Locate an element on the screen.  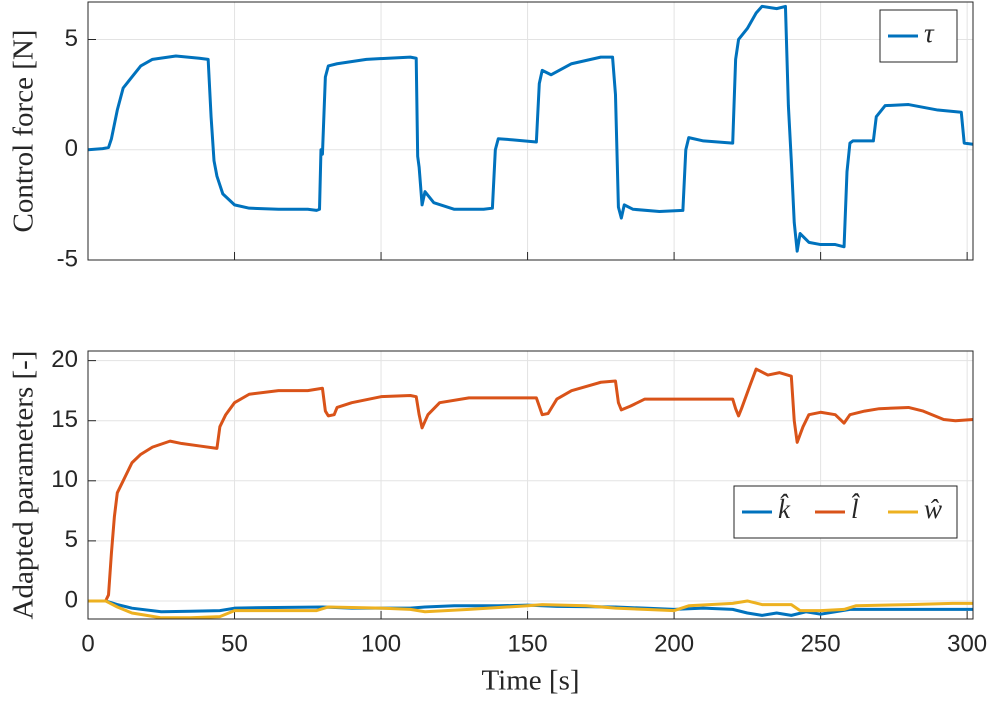
legend-label: ŵ is located at coordinates (933, 509).